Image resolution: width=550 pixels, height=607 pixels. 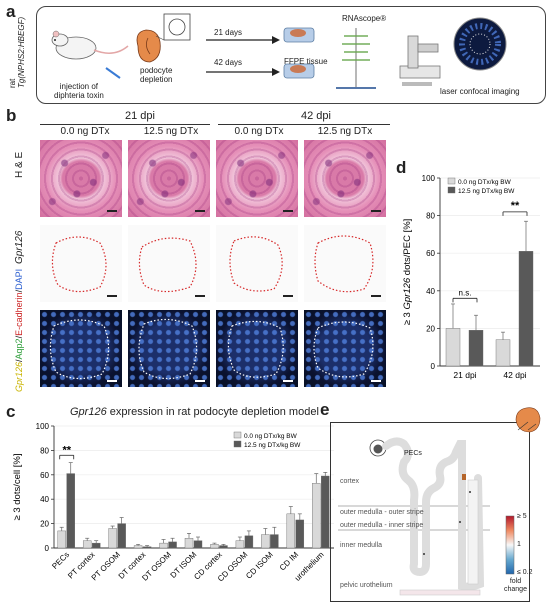 What do you see at coordinates (19, 247) in the screenshot?
I see `row-label-gpr126: Gpr126` at bounding box center [19, 247].